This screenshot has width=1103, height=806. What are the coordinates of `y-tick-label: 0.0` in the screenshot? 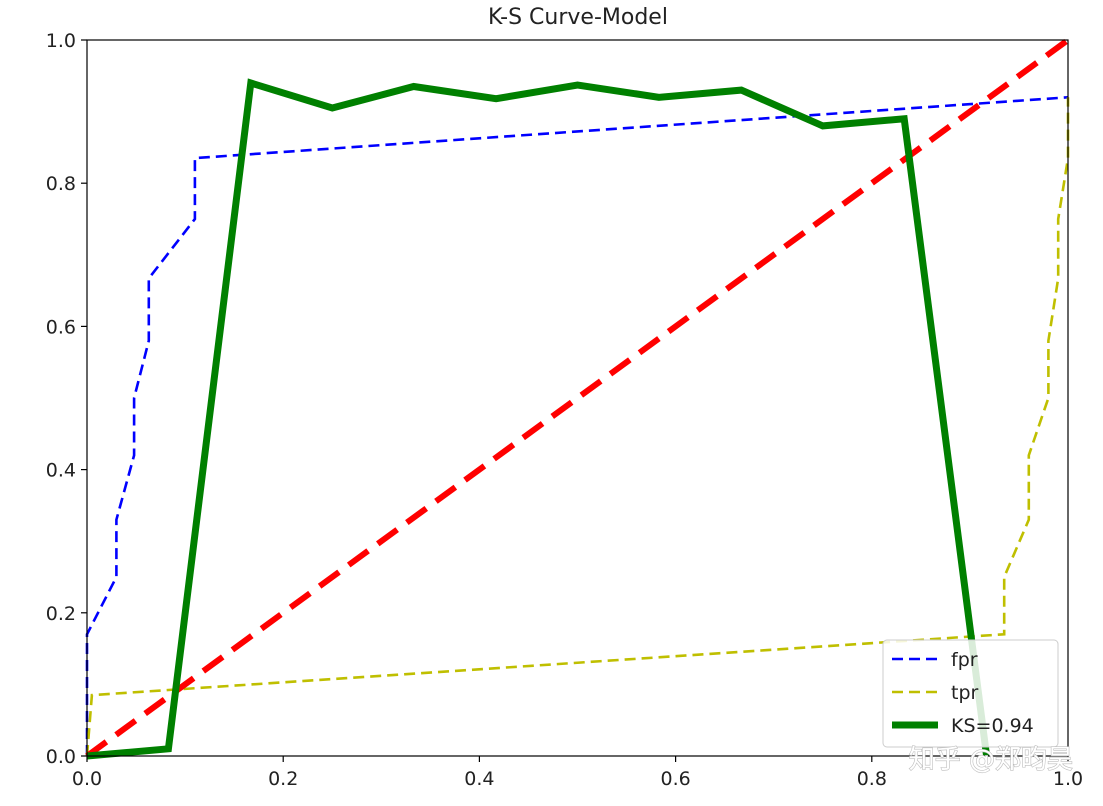 It's located at (61, 757).